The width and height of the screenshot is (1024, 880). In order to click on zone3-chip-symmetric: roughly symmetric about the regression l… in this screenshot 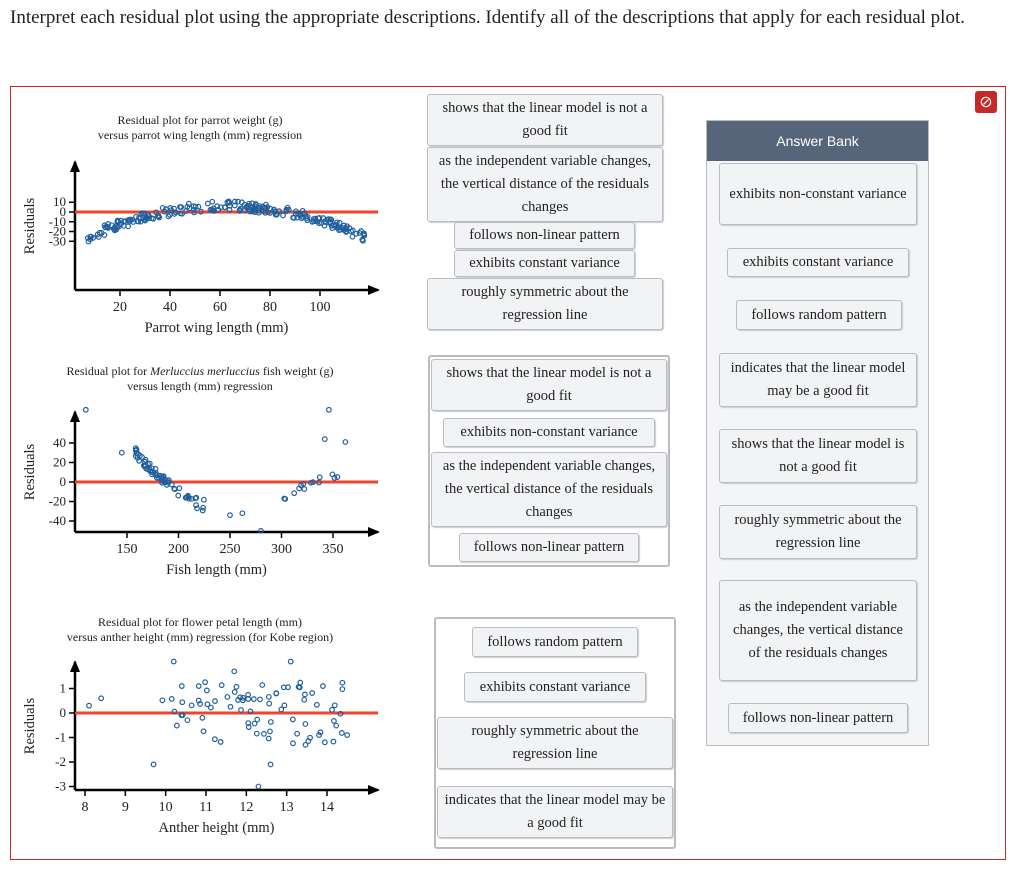, I will do `click(555, 743)`.